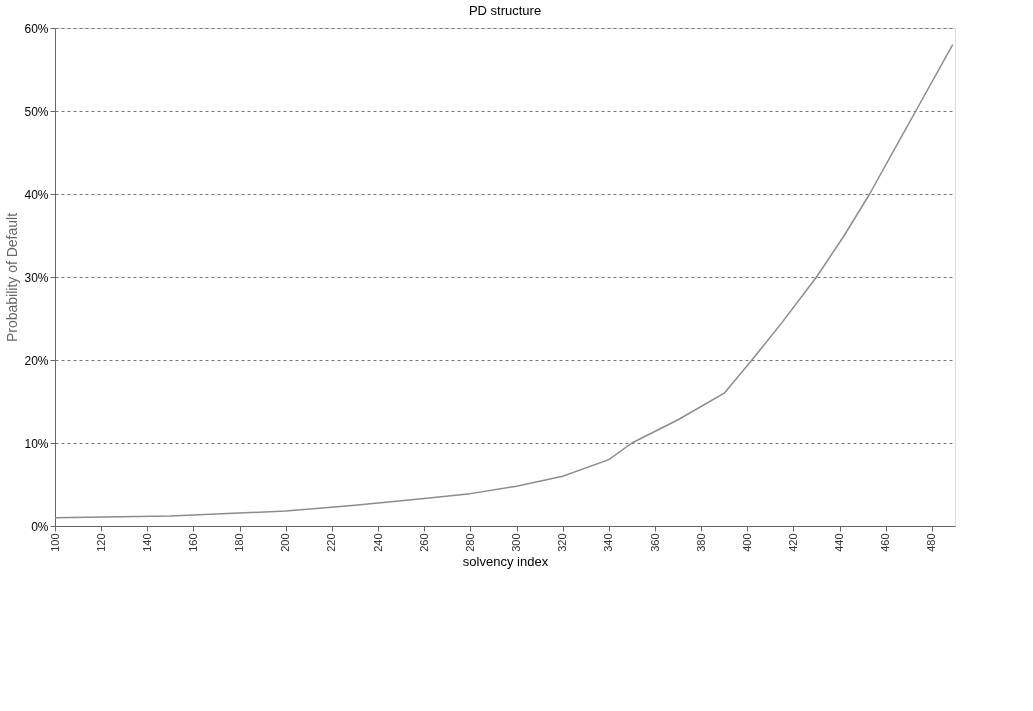 The image size is (1033, 711). What do you see at coordinates (562, 542) in the screenshot?
I see `x-tick-label: 320` at bounding box center [562, 542].